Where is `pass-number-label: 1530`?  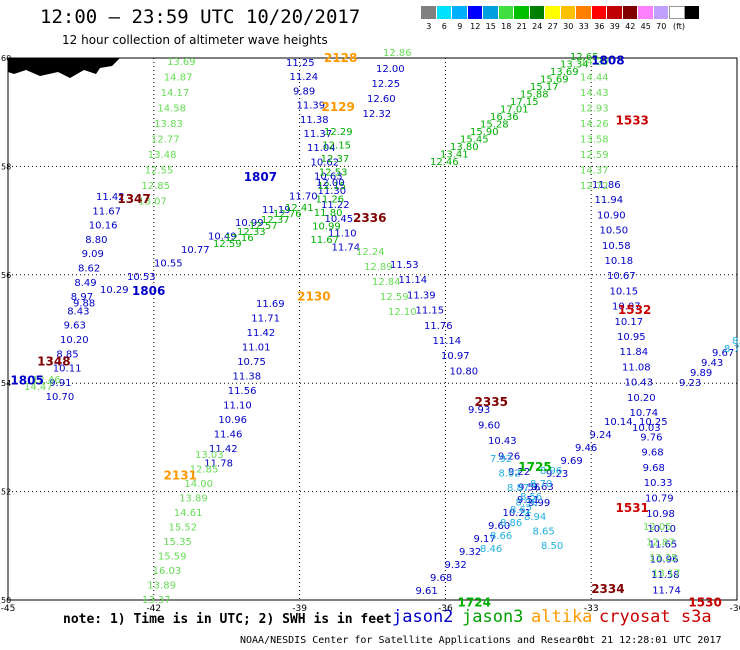
pass-number-label: 1530 is located at coordinates (704, 603).